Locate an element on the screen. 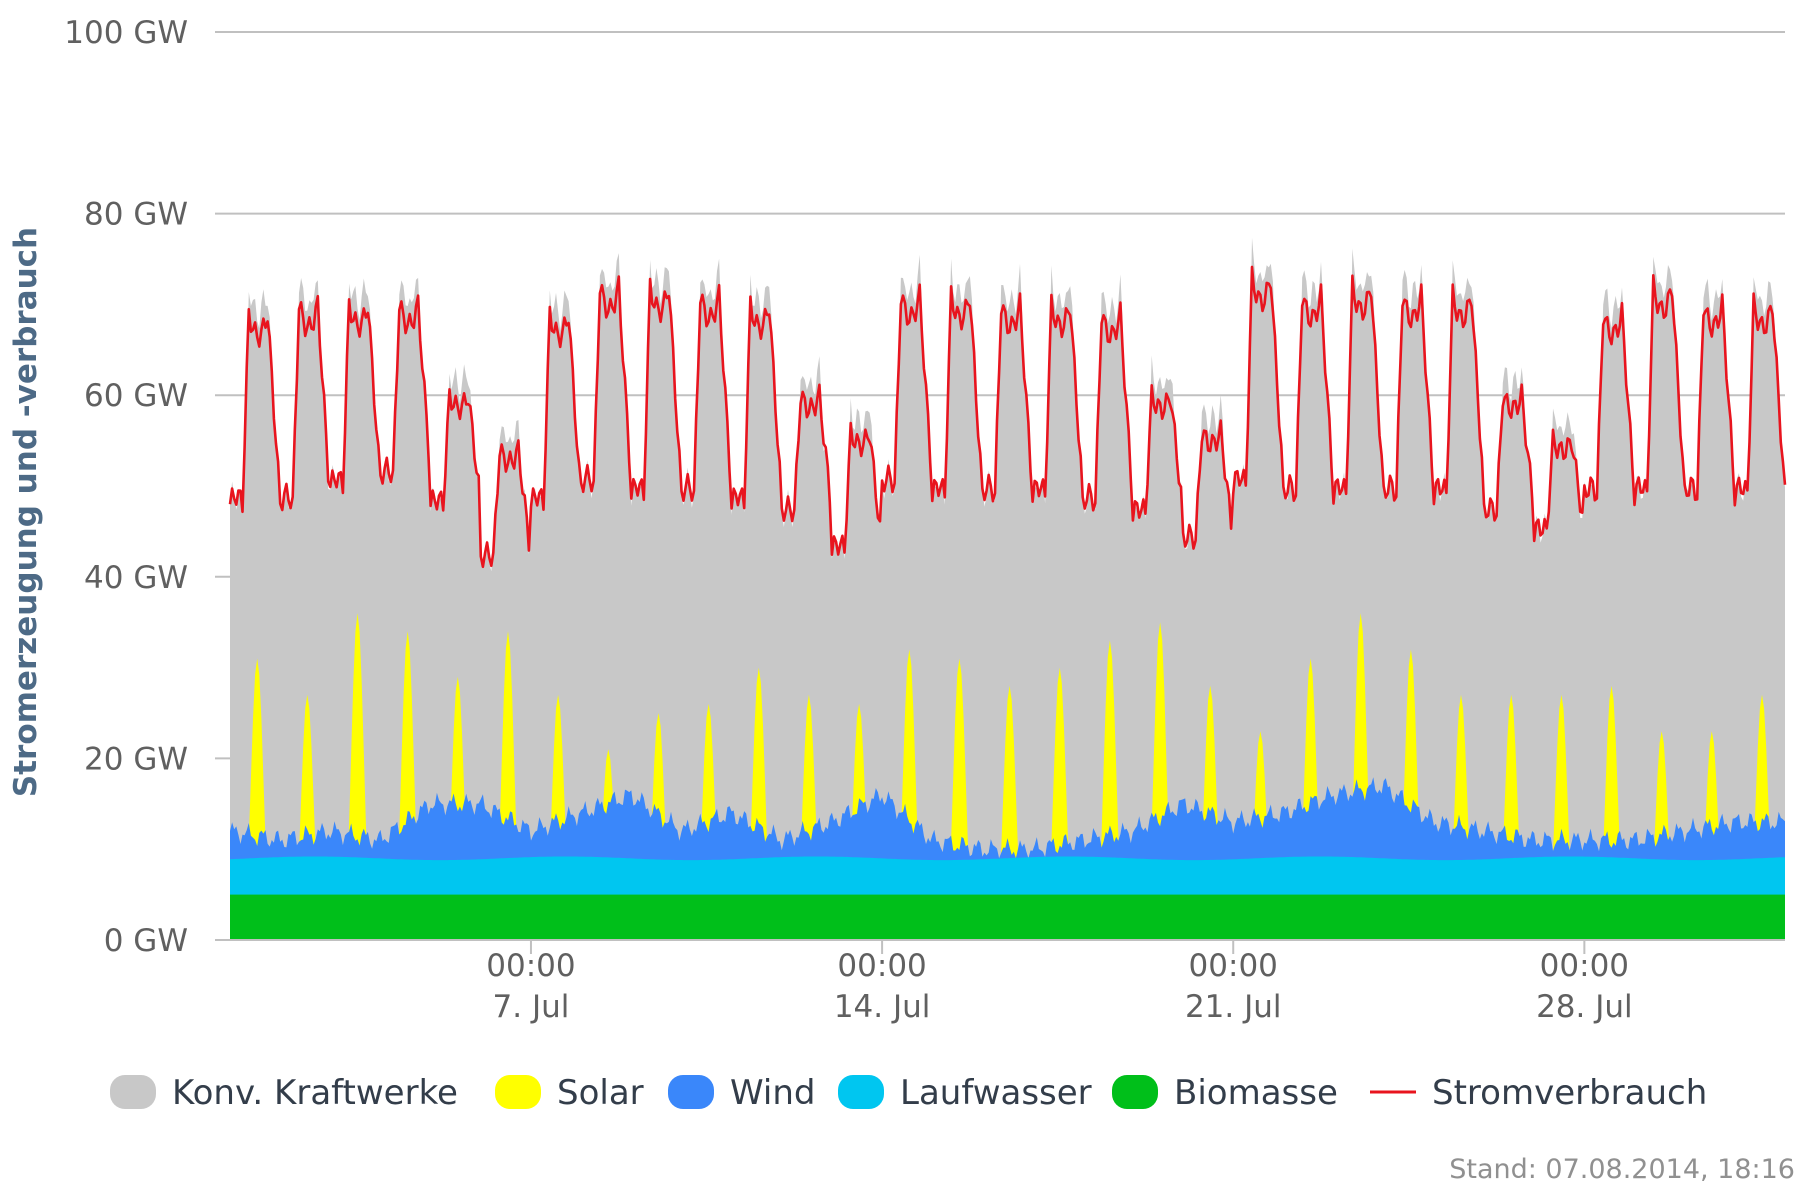  legend-label: Konv. Kraftwerke is located at coordinates (315, 1093).